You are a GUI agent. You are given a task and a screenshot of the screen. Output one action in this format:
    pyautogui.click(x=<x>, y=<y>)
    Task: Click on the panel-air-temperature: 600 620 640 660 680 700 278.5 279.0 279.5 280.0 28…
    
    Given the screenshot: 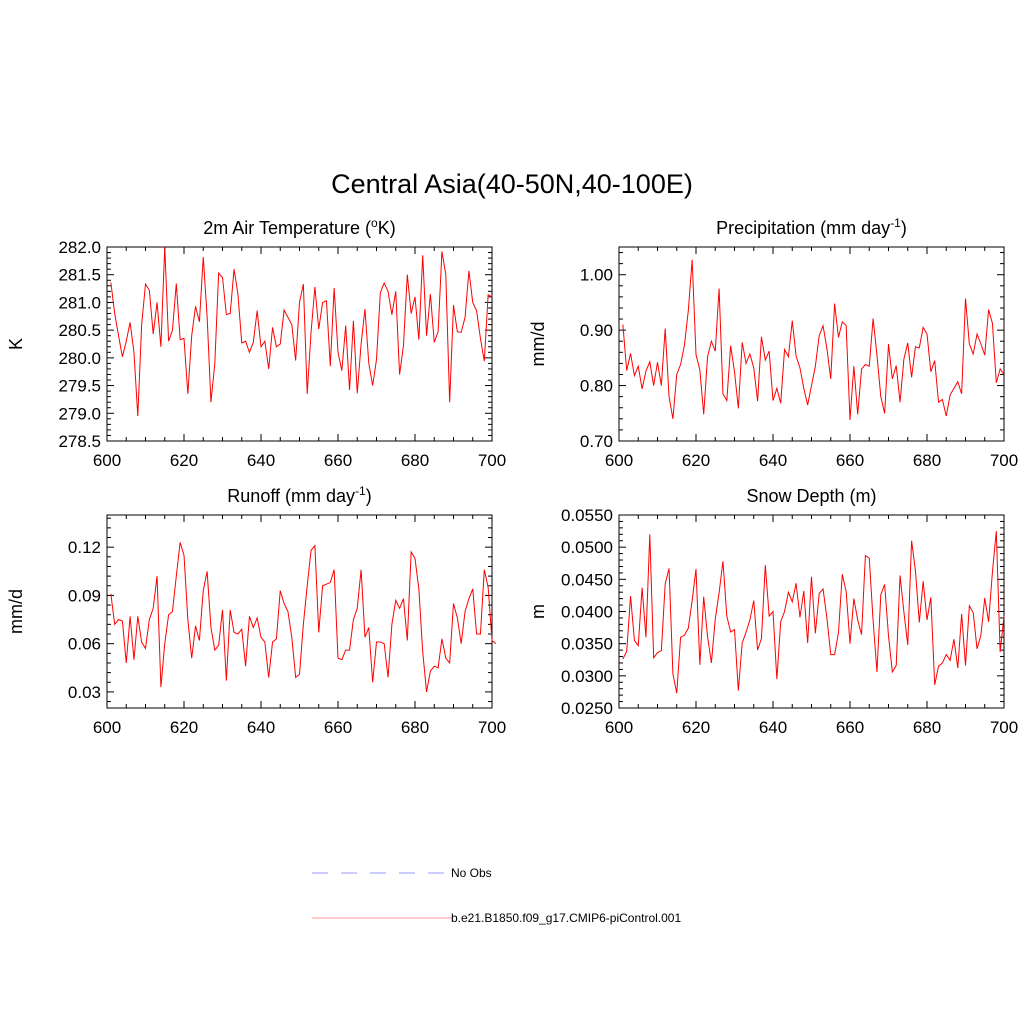 What is the action you would take?
    pyautogui.click(x=256, y=343)
    